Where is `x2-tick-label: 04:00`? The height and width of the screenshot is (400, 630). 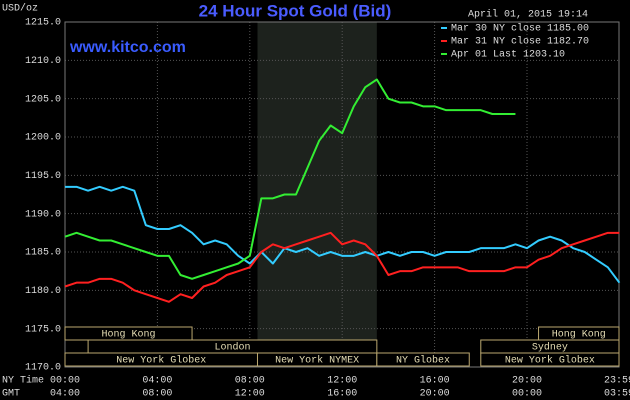
x2-tick-label: 04:00 is located at coordinates (65, 394).